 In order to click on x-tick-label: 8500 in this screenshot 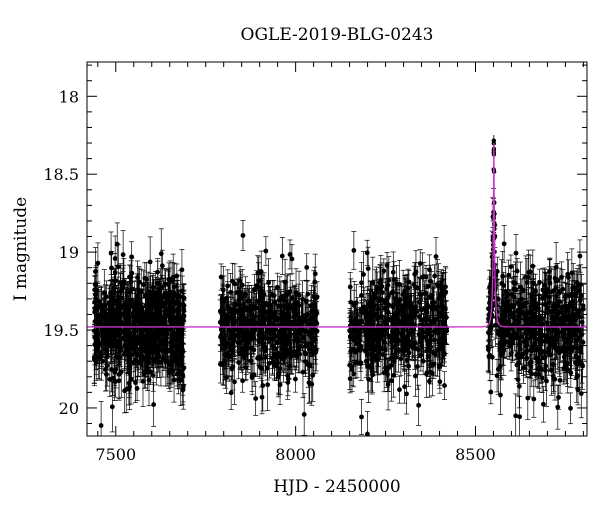, I will do `click(475, 454)`.